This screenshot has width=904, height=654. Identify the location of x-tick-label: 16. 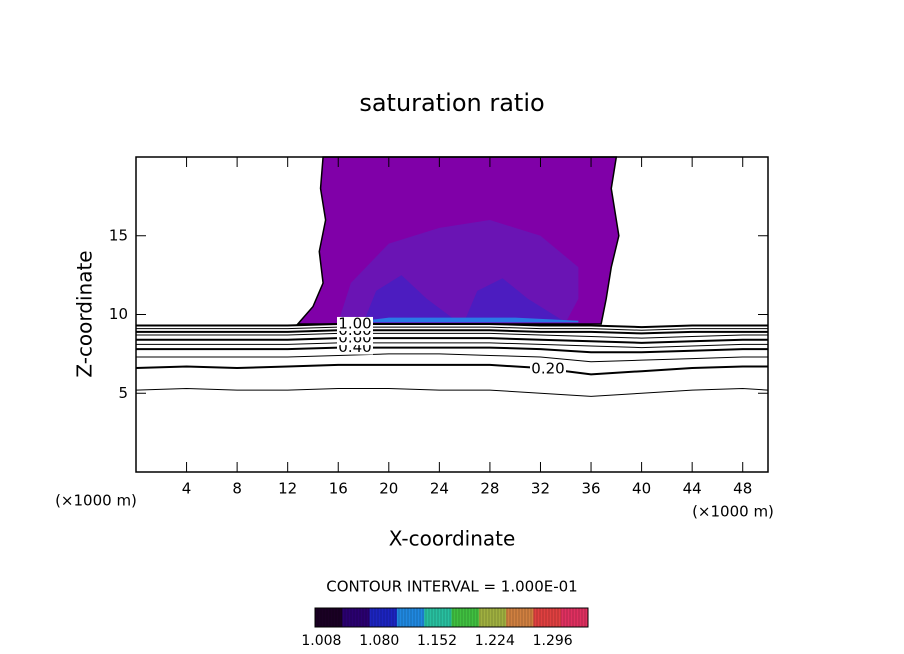
(338, 489).